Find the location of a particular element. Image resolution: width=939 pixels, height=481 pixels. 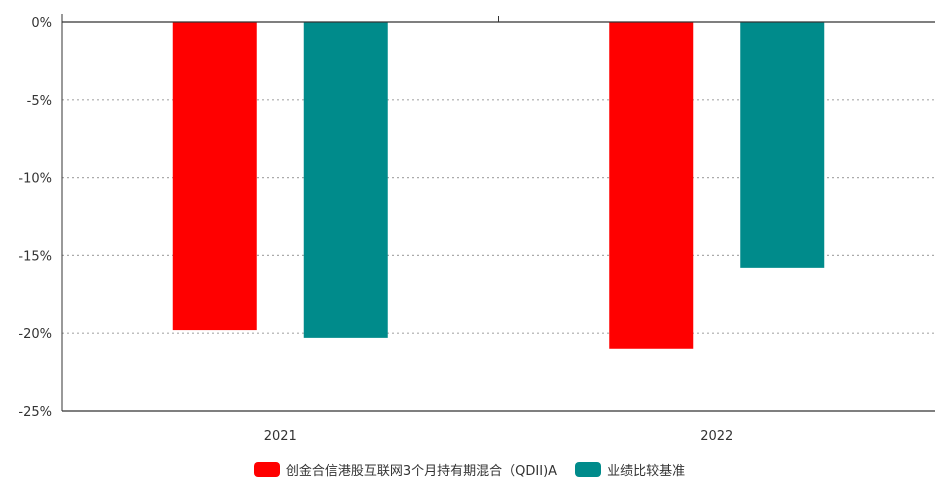

legend-label-fund: 创金合信港股互联网3个月持有期混合（QDII)A is located at coordinates (421, 471).